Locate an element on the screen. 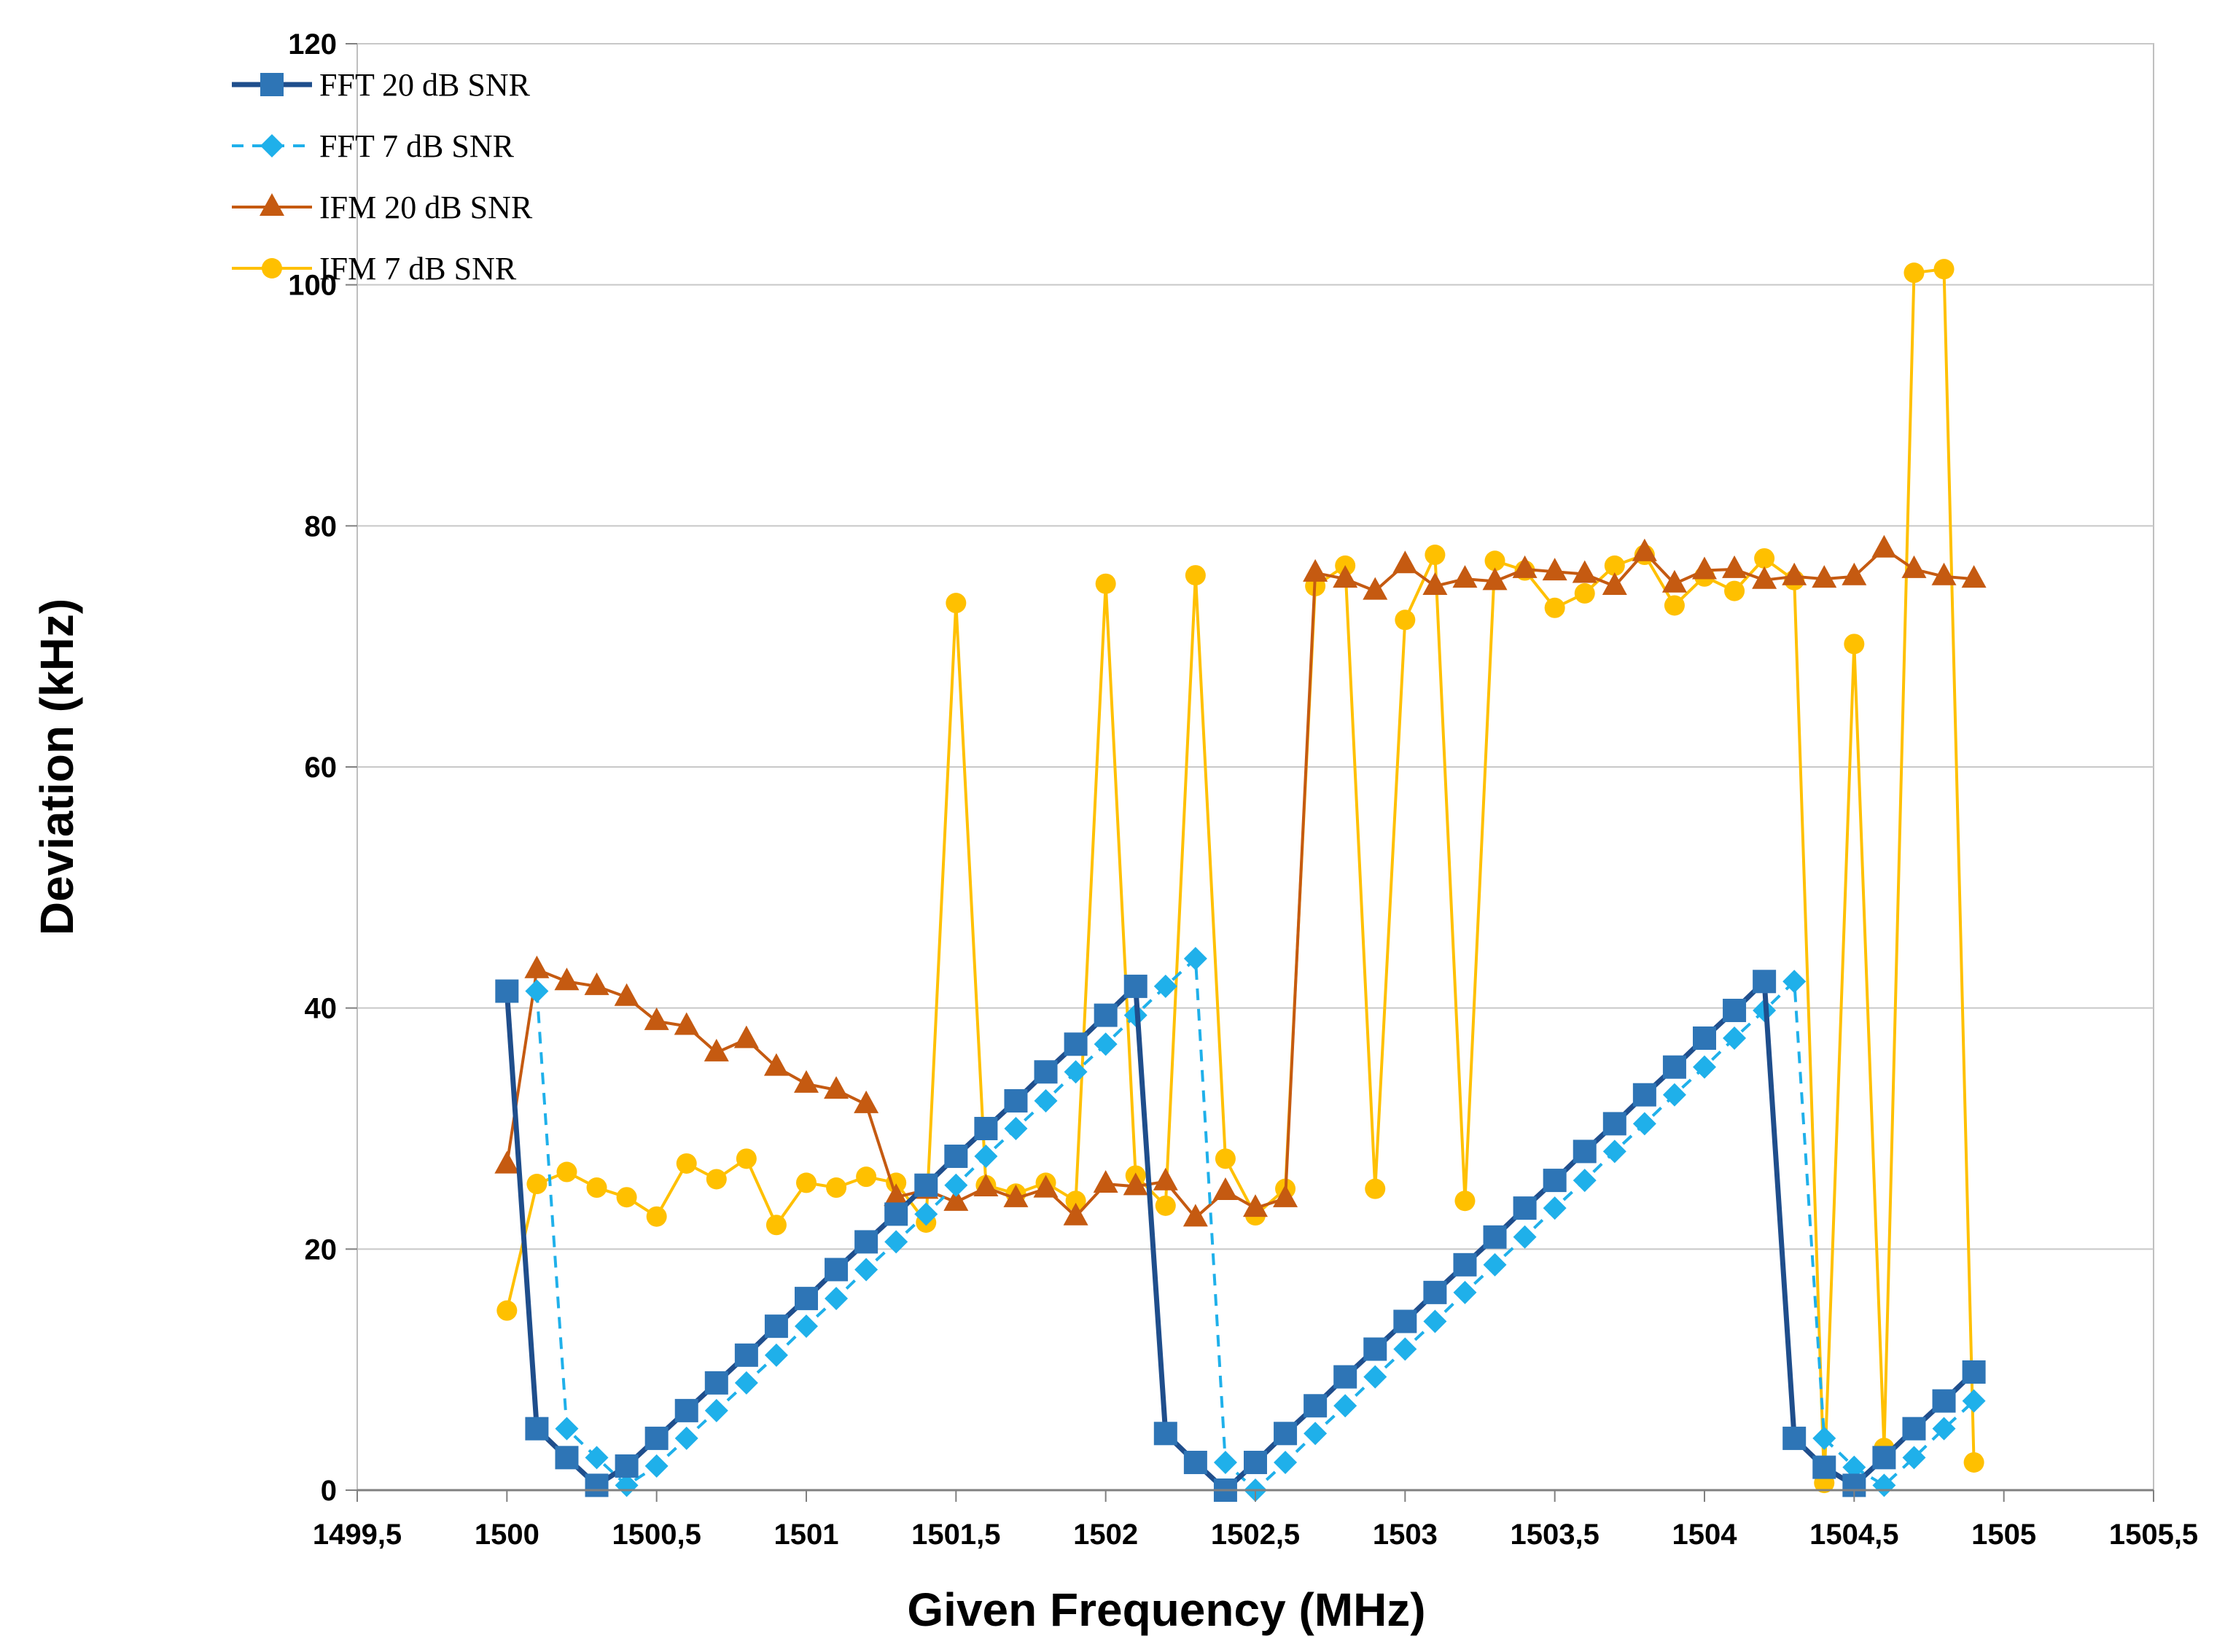 Image resolution: width=2225 pixels, height=1652 pixels. x-tick-label: 1502,5 is located at coordinates (1255, 1535).